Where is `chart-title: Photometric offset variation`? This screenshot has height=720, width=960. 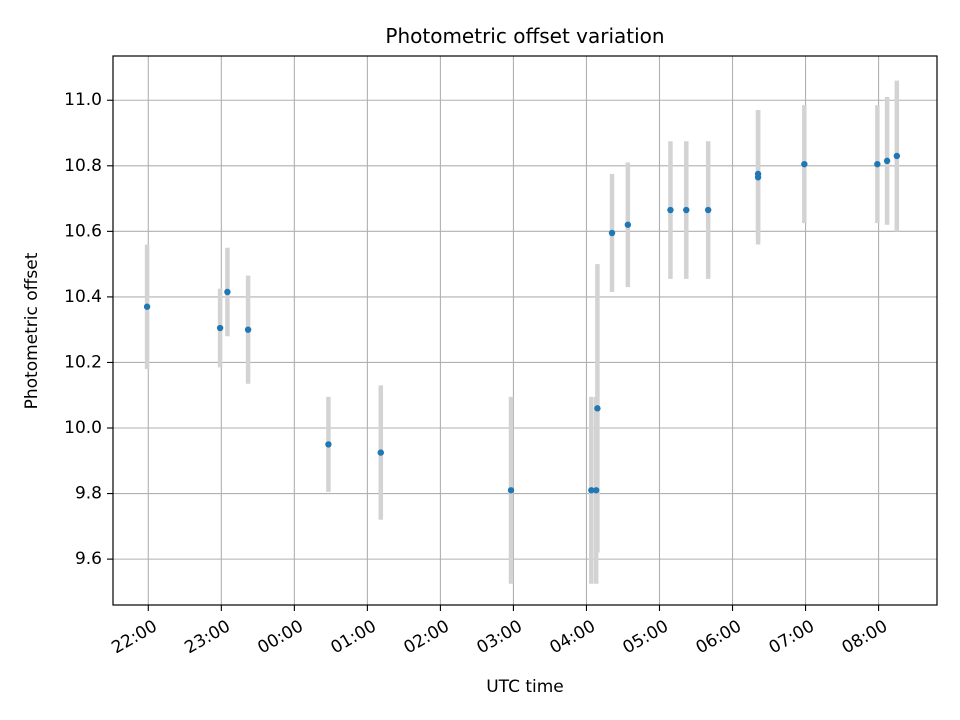 chart-title: Photometric offset variation is located at coordinates (524, 36).